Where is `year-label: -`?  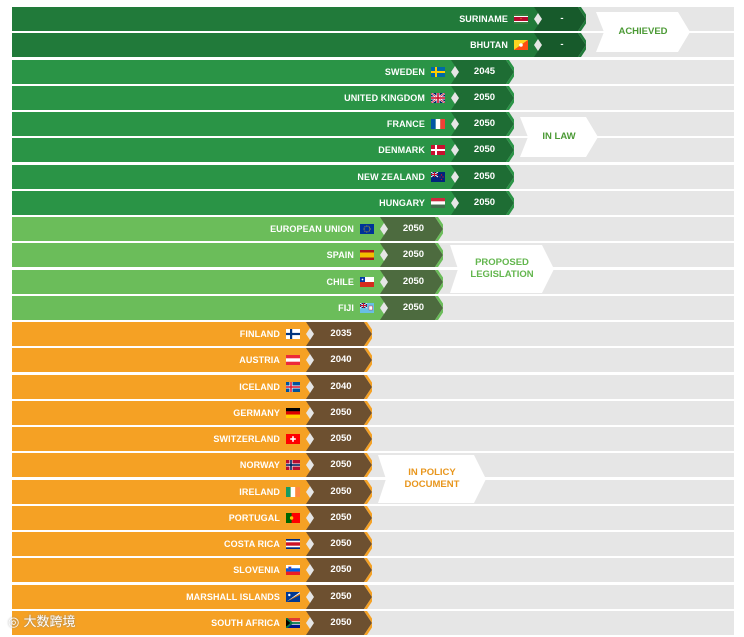 year-label: - is located at coordinates (562, 44).